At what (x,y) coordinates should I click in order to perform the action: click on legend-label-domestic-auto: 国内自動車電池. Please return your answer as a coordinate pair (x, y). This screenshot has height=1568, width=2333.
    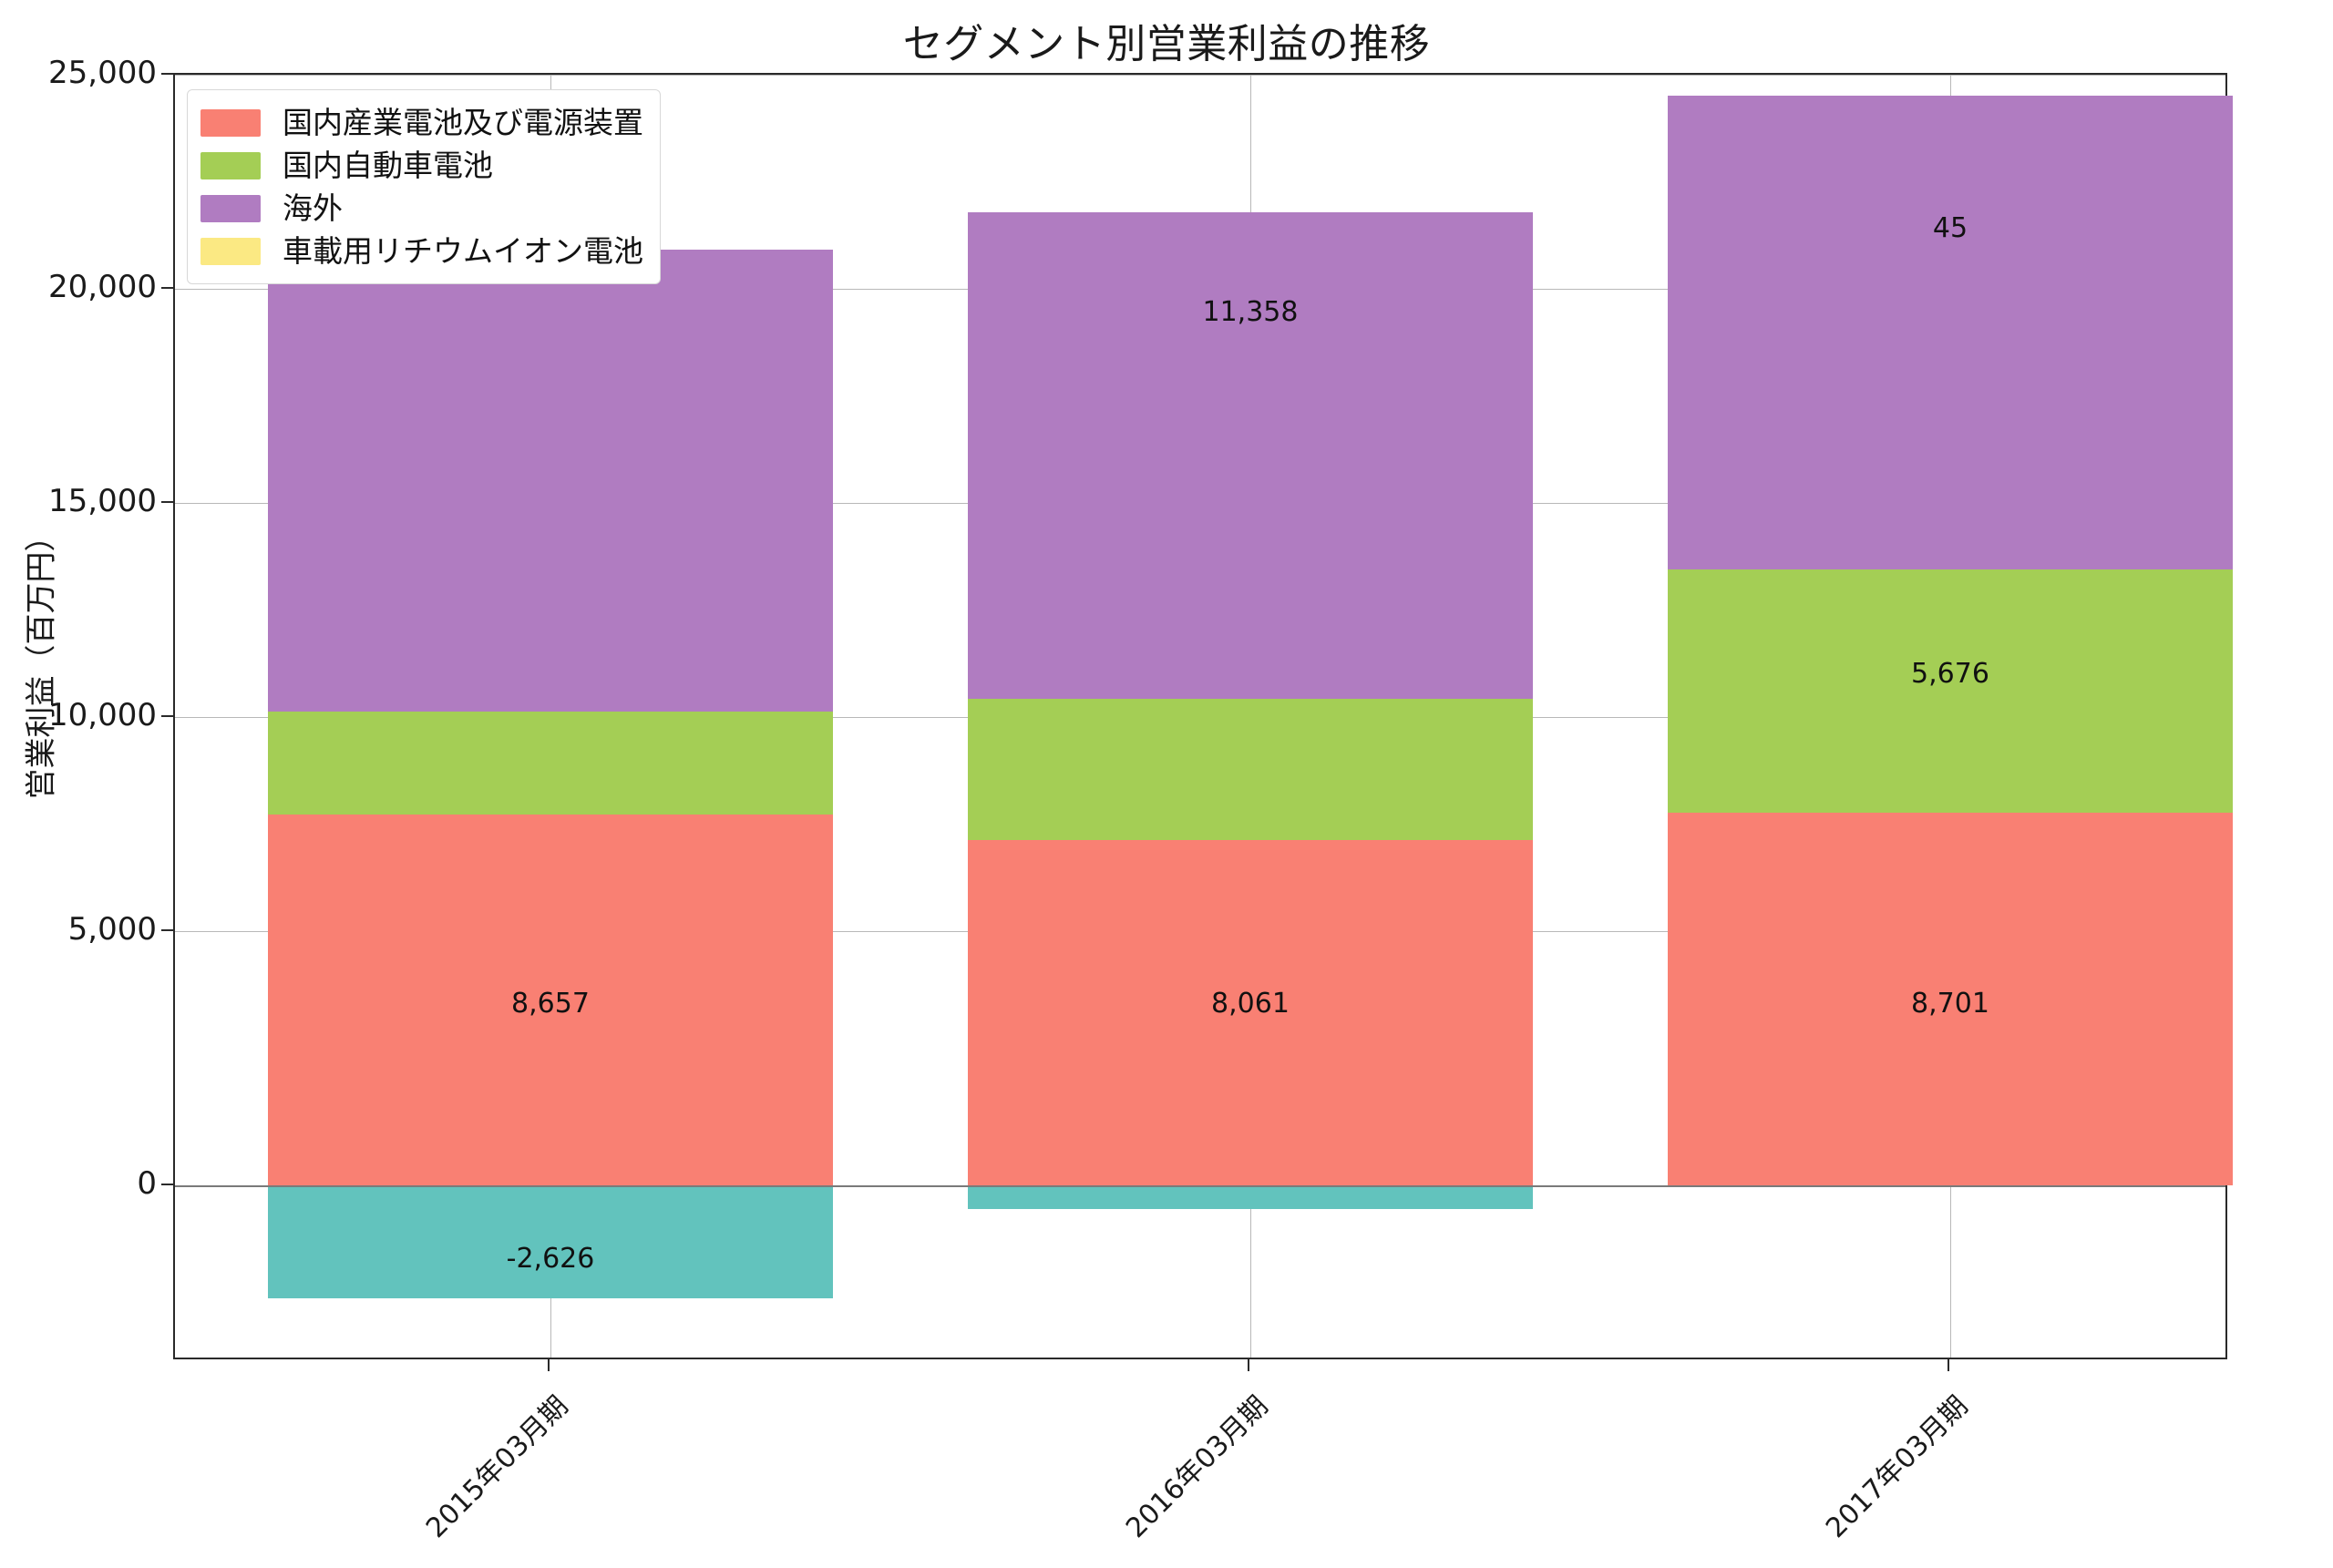
    Looking at the image, I should click on (388, 165).